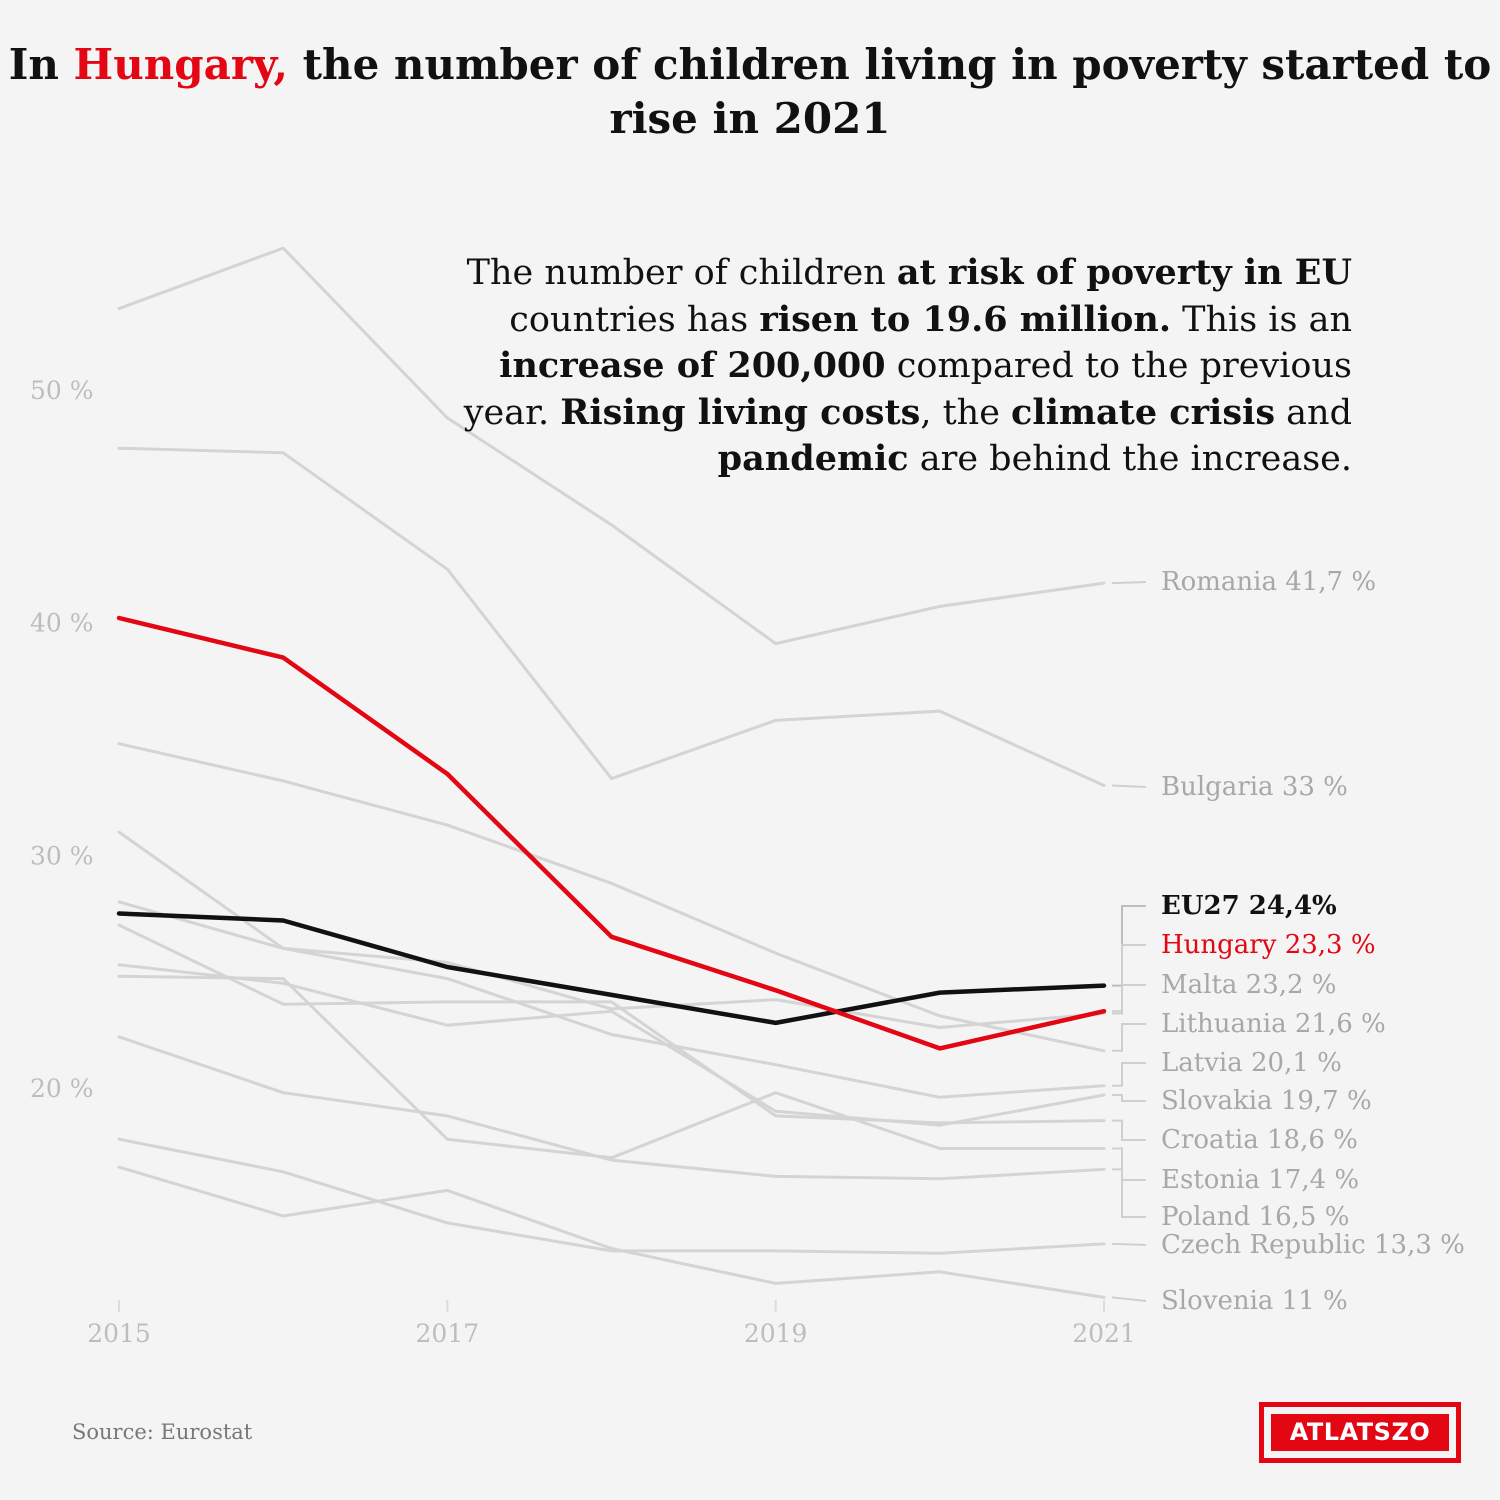 The height and width of the screenshot is (1500, 1500). What do you see at coordinates (776, 1333) in the screenshot?
I see `x-tick-label: 2019` at bounding box center [776, 1333].